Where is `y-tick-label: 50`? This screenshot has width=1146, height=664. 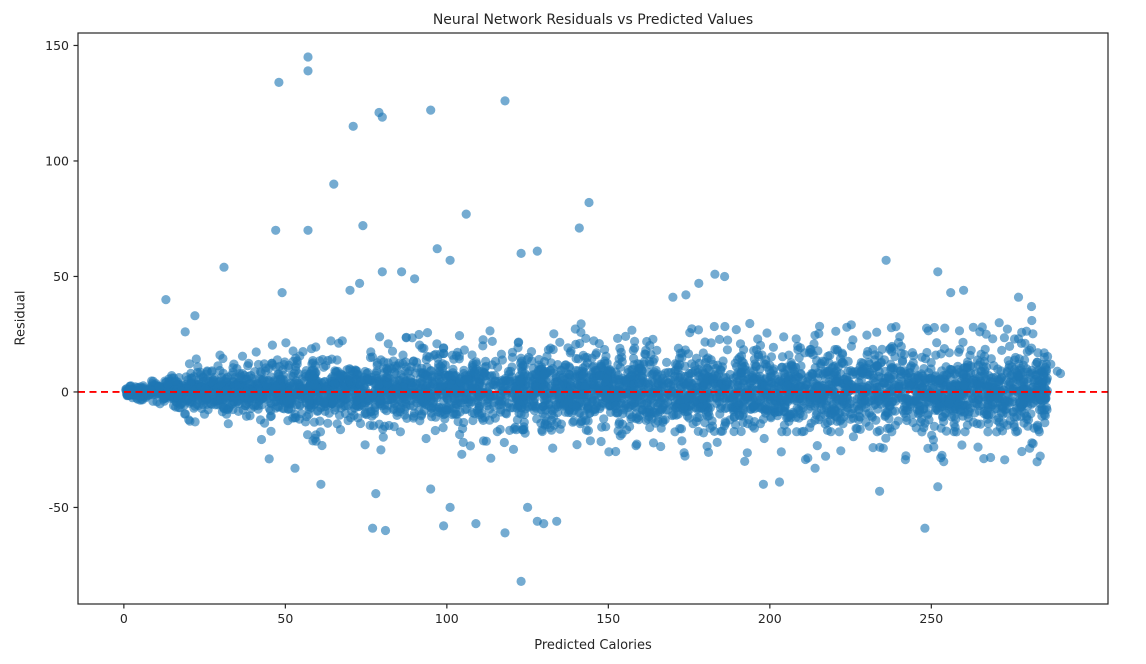
y-tick-label: 50 is located at coordinates (61, 276).